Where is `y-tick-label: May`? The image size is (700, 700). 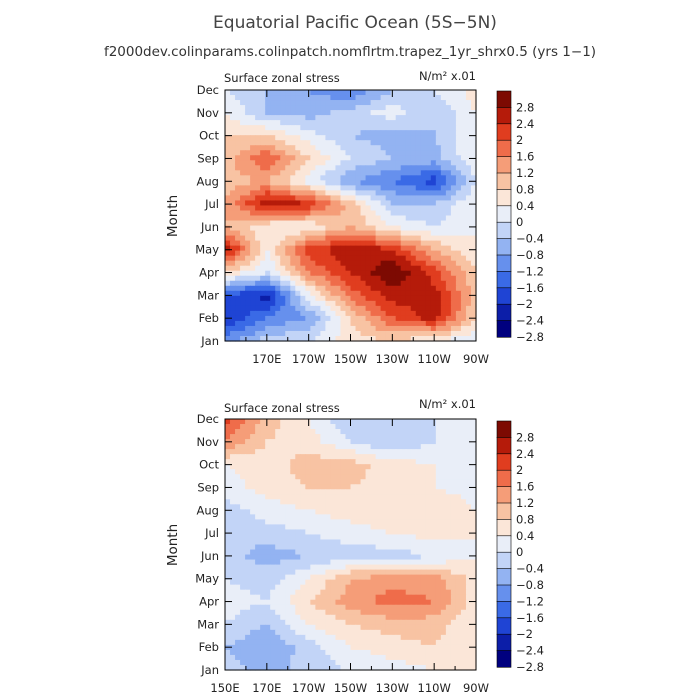
y-tick-label: May is located at coordinates (207, 250).